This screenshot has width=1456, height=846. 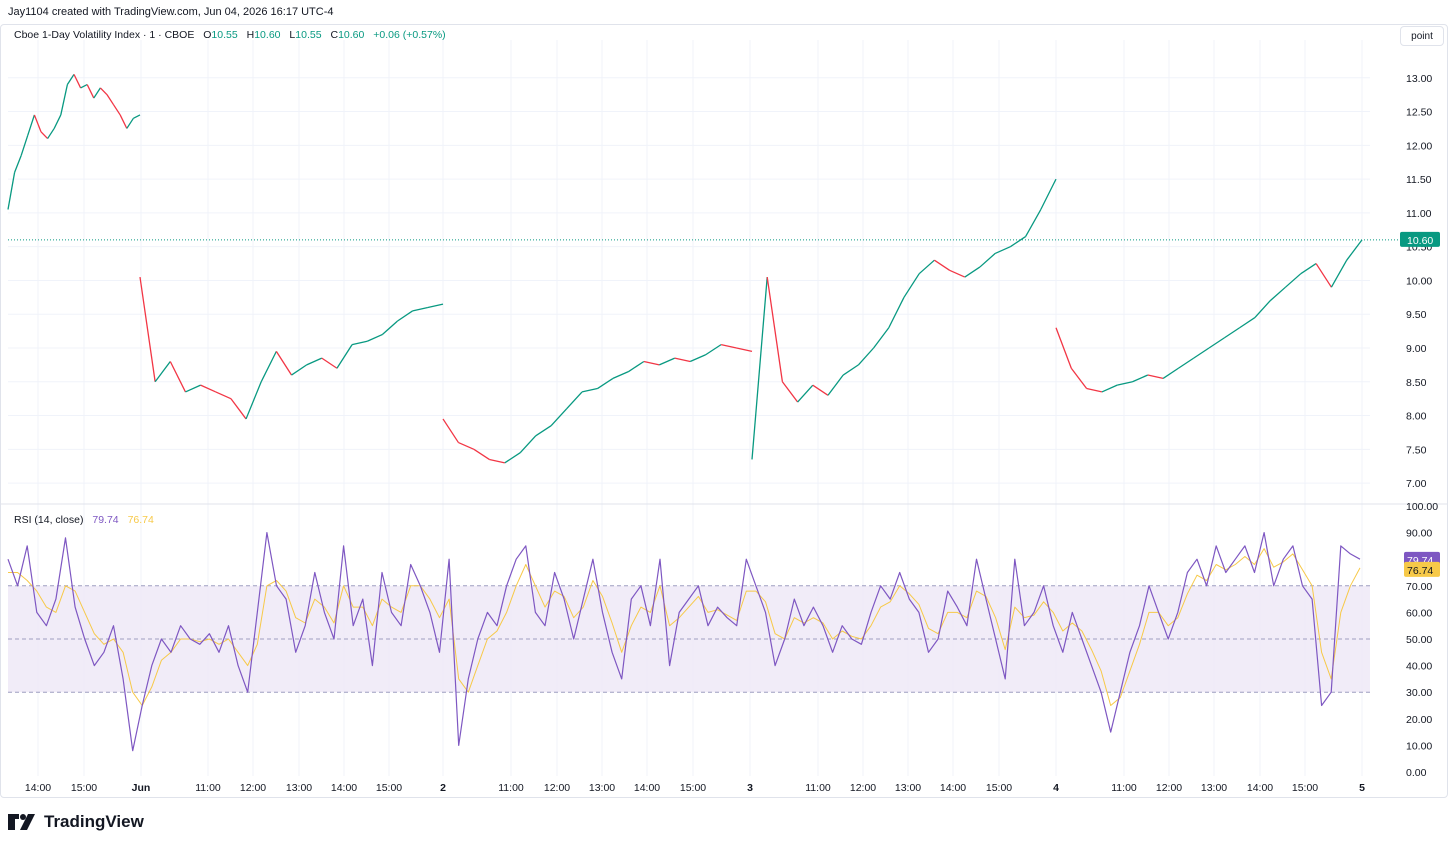 What do you see at coordinates (1416, 484) in the screenshot?
I see `price-tick-label: 7.00` at bounding box center [1416, 484].